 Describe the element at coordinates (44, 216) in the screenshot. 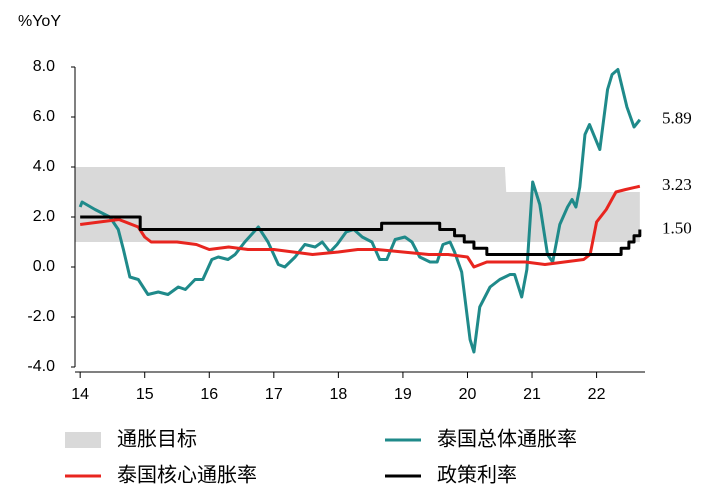

I see `y-tick-label: 2.0` at that location.